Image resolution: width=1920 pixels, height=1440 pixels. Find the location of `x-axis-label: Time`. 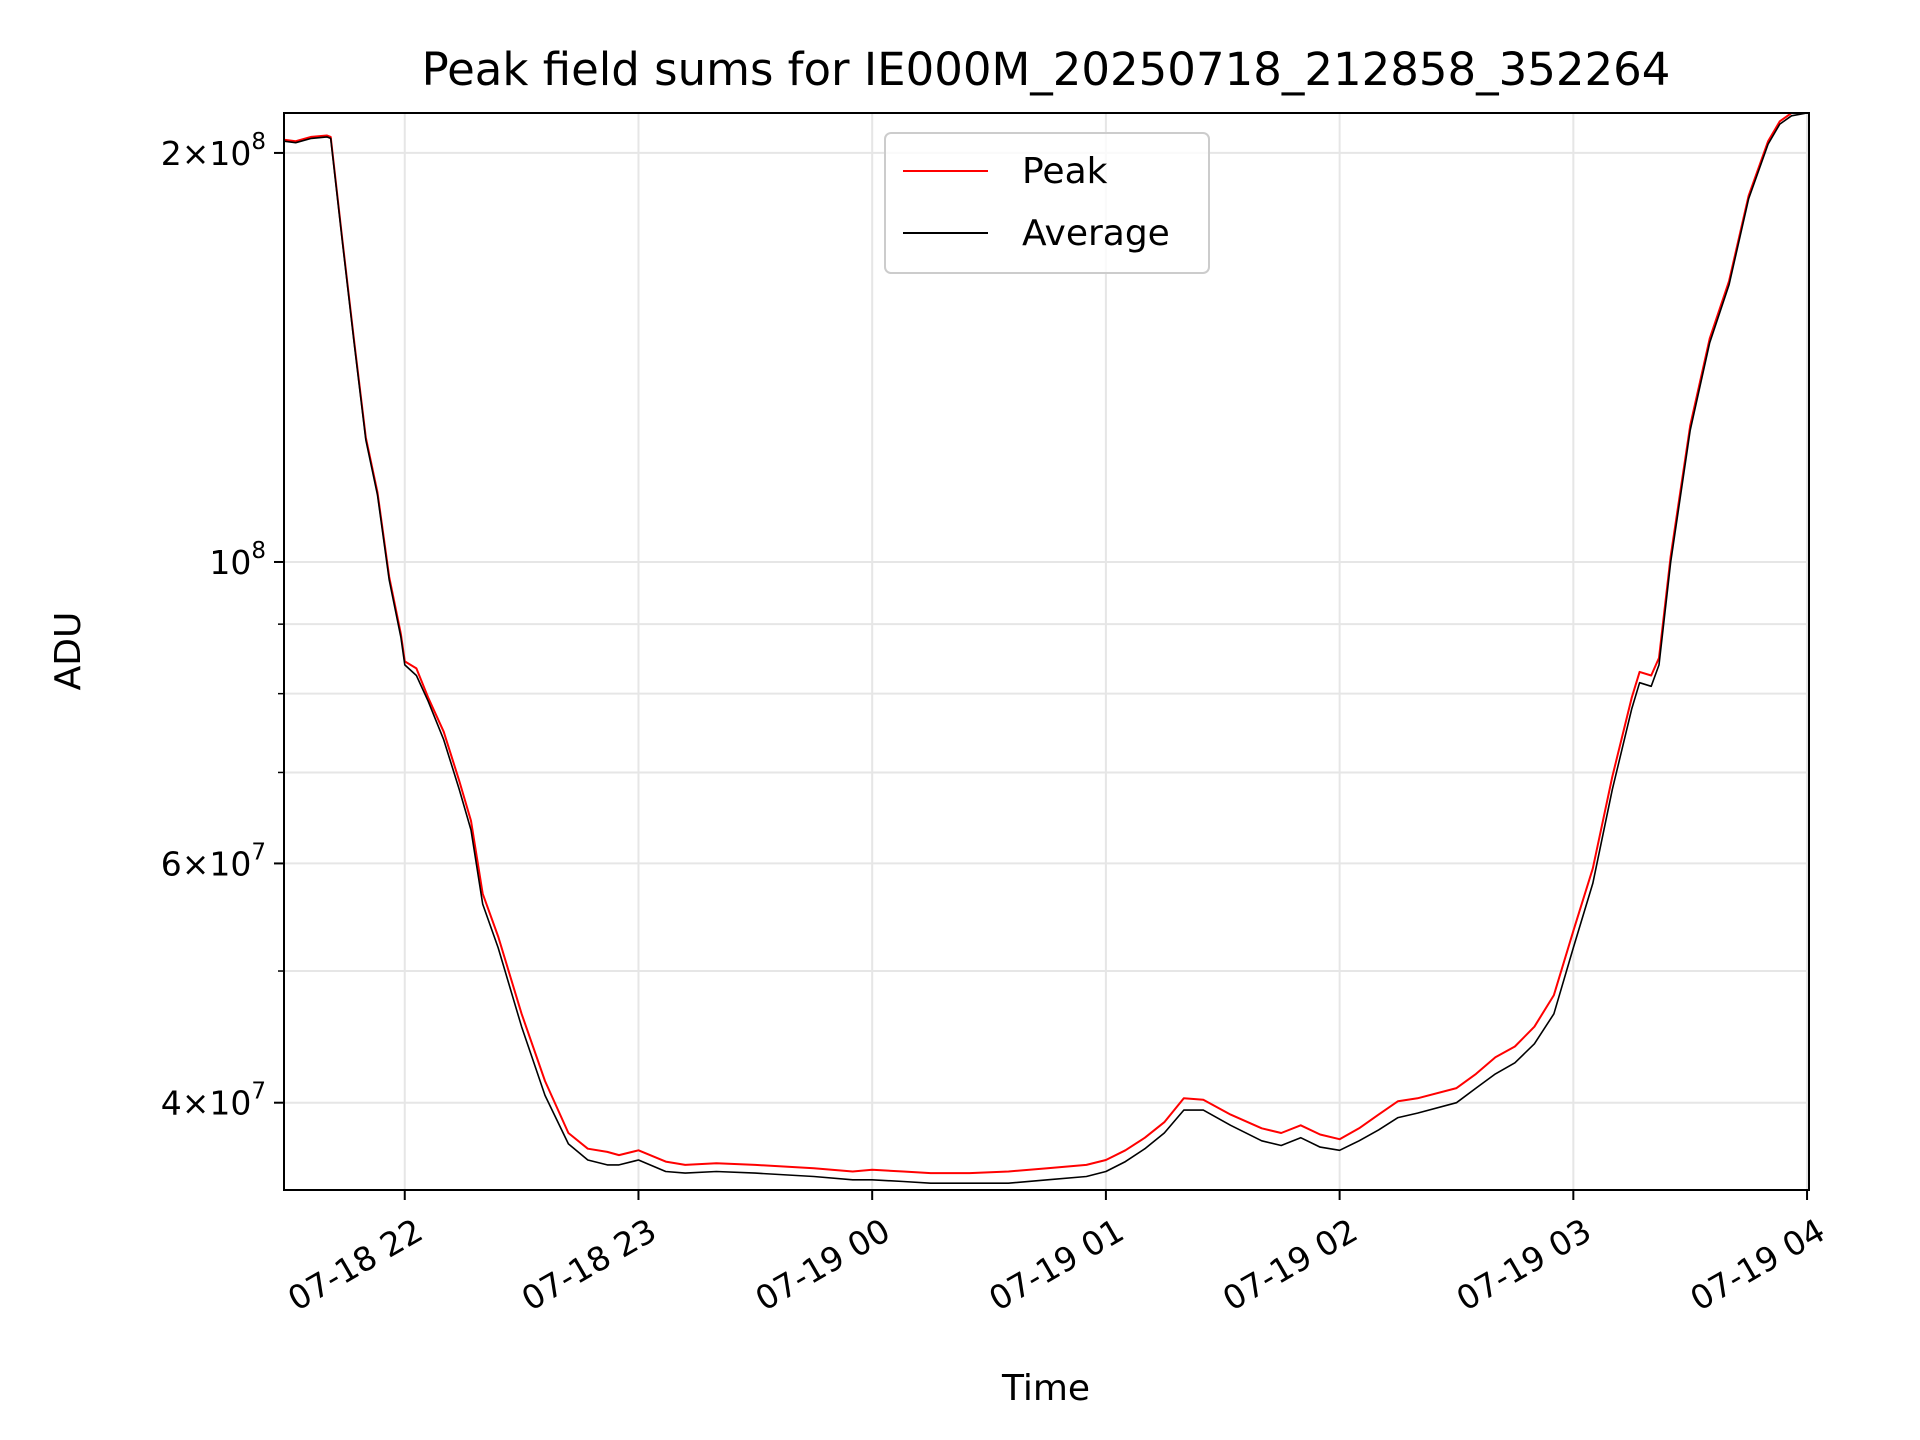

x-axis-label: Time is located at coordinates (1045, 1388).